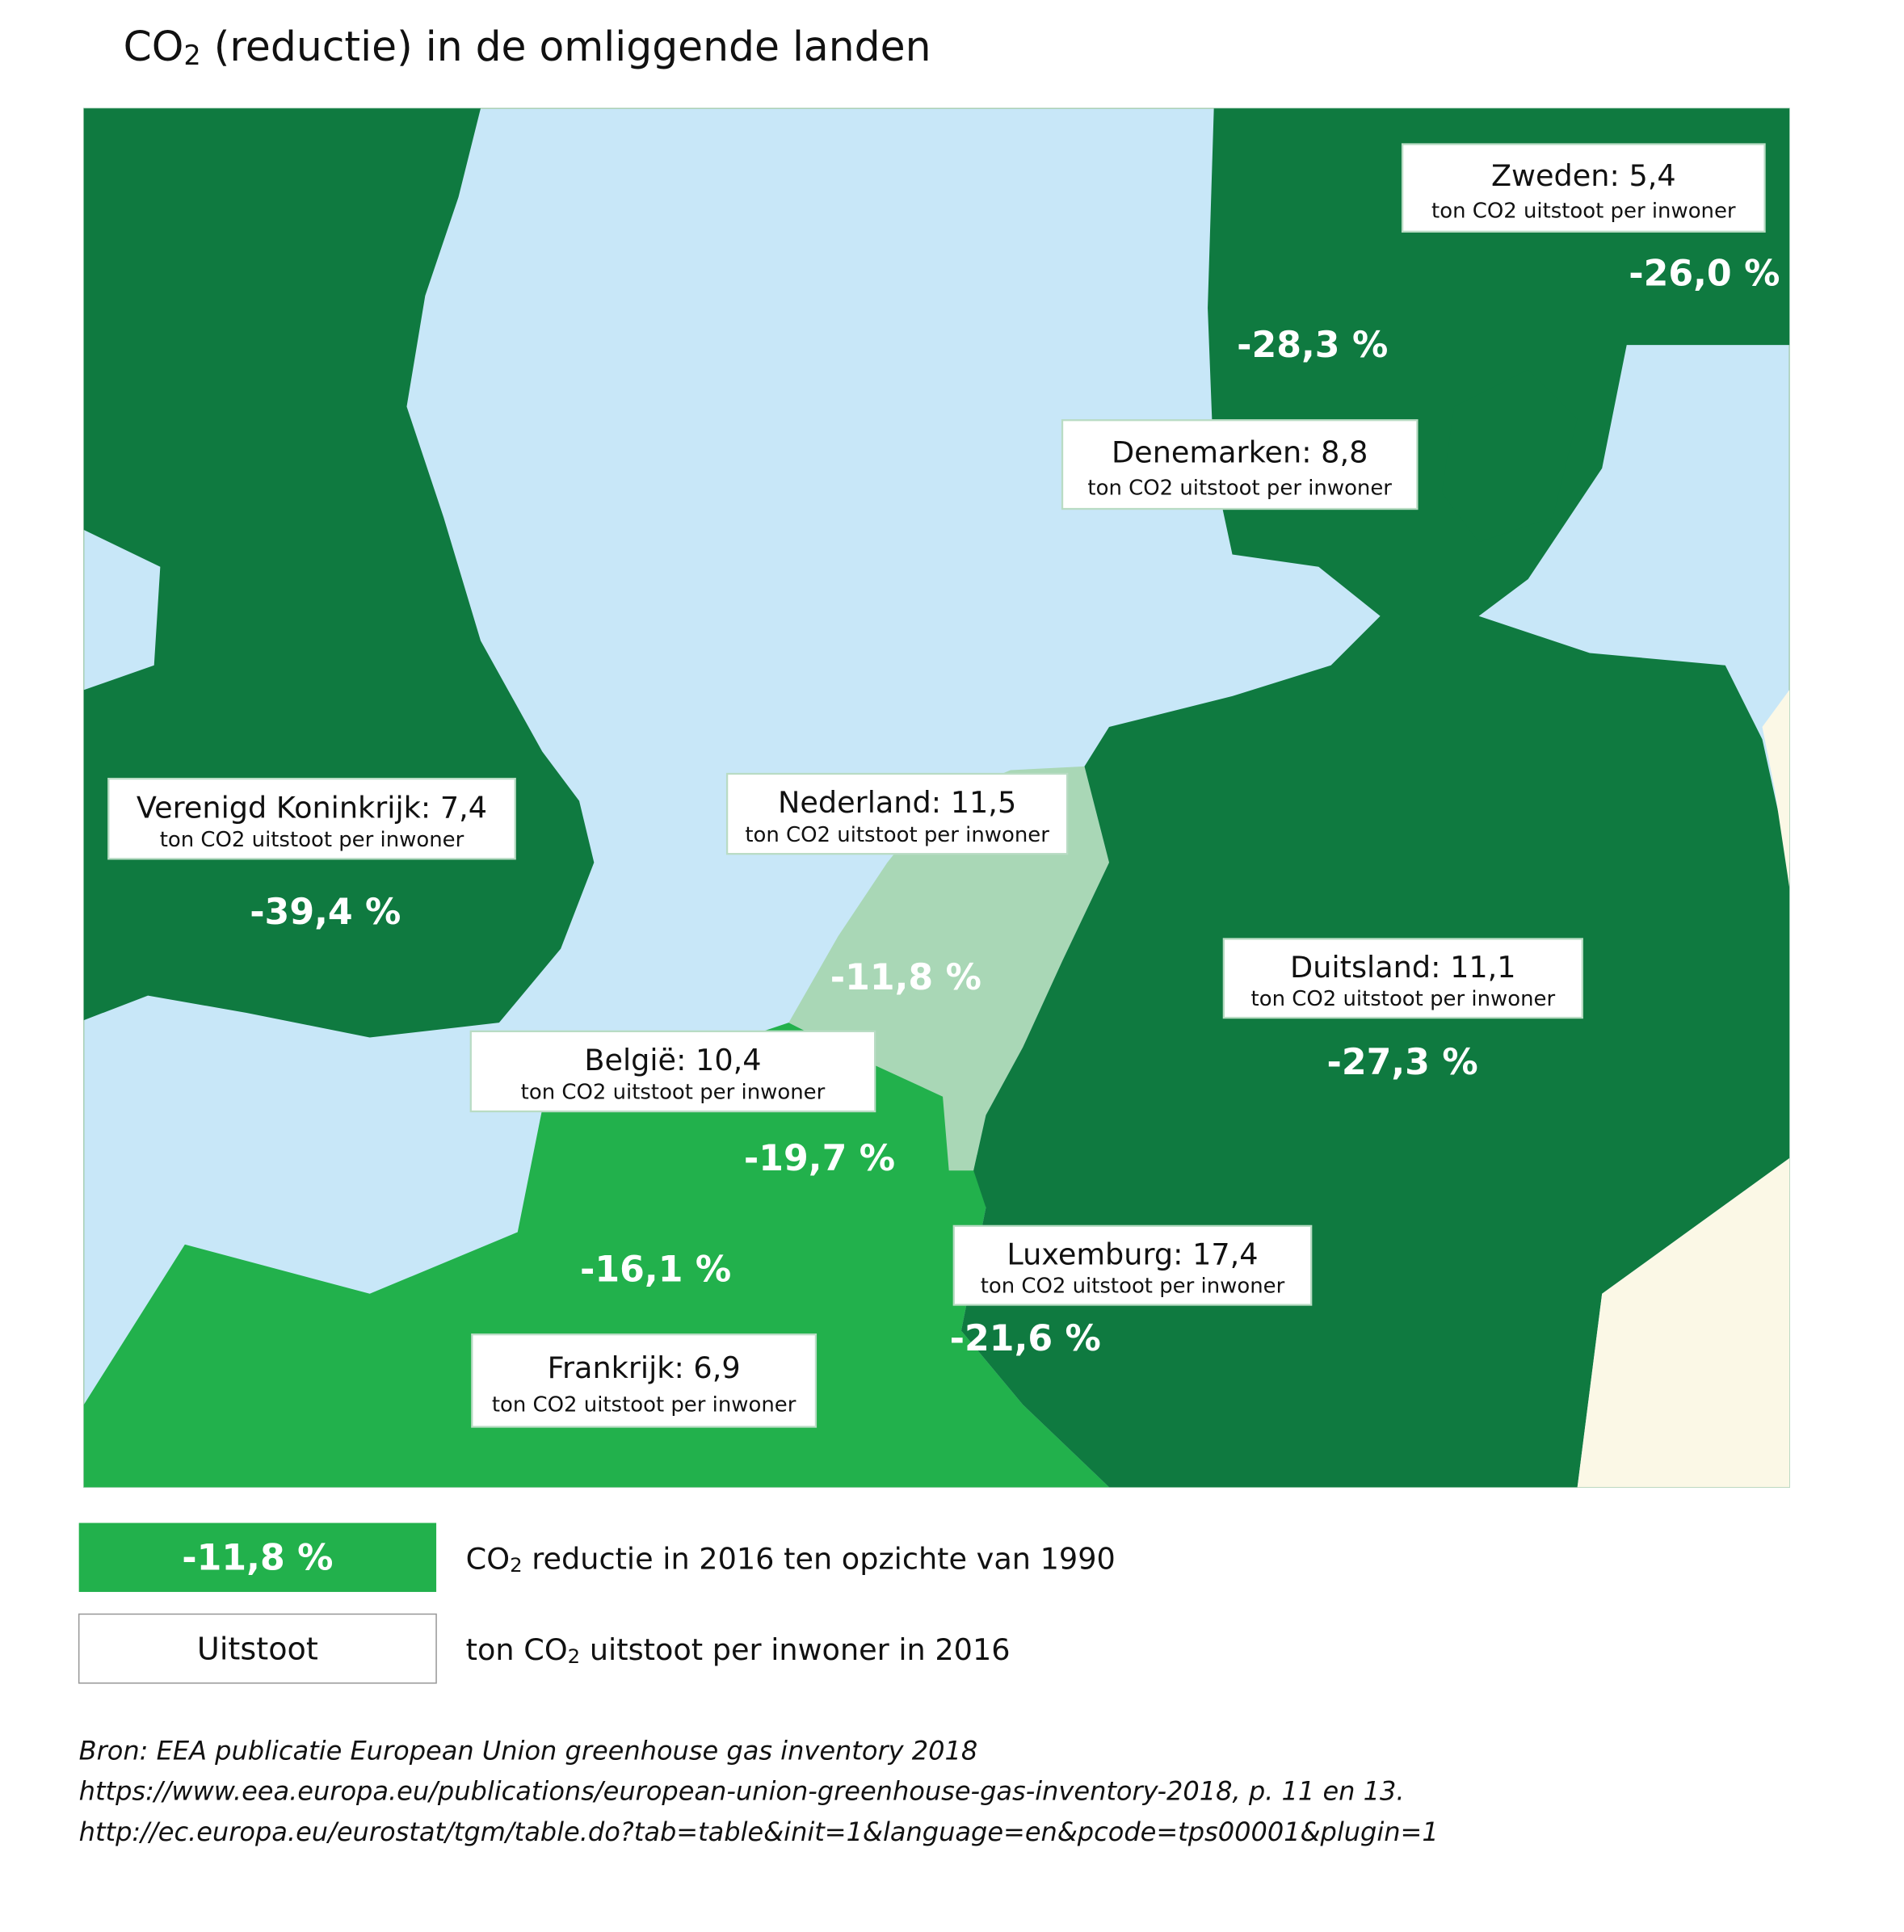 This screenshot has width=1904, height=1932. I want to click on reduction-label: -26,0 %, so click(1704, 275).